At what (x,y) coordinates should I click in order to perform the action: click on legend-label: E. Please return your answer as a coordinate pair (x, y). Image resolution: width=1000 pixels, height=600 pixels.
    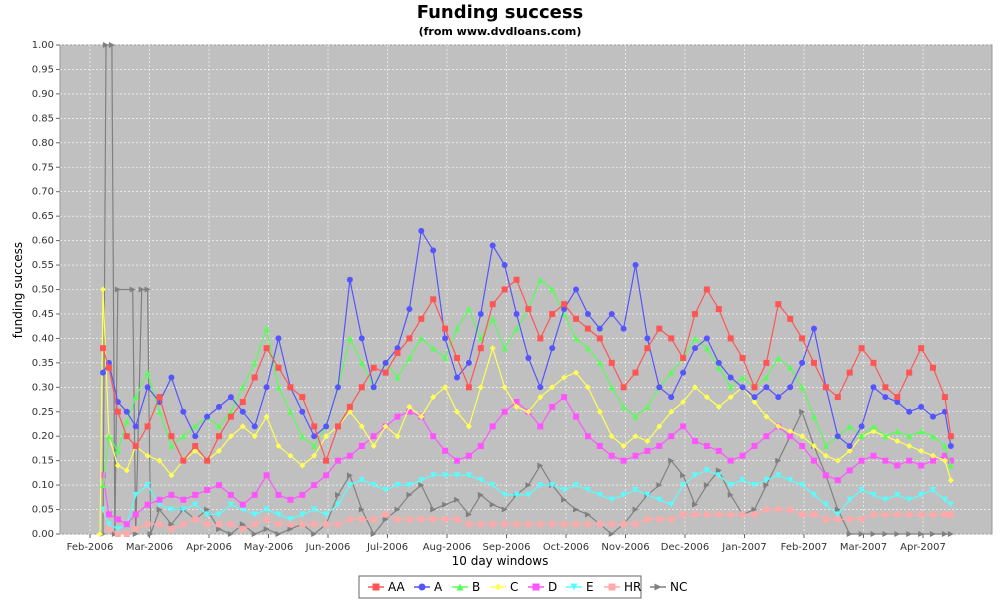
    Looking at the image, I should click on (590, 587).